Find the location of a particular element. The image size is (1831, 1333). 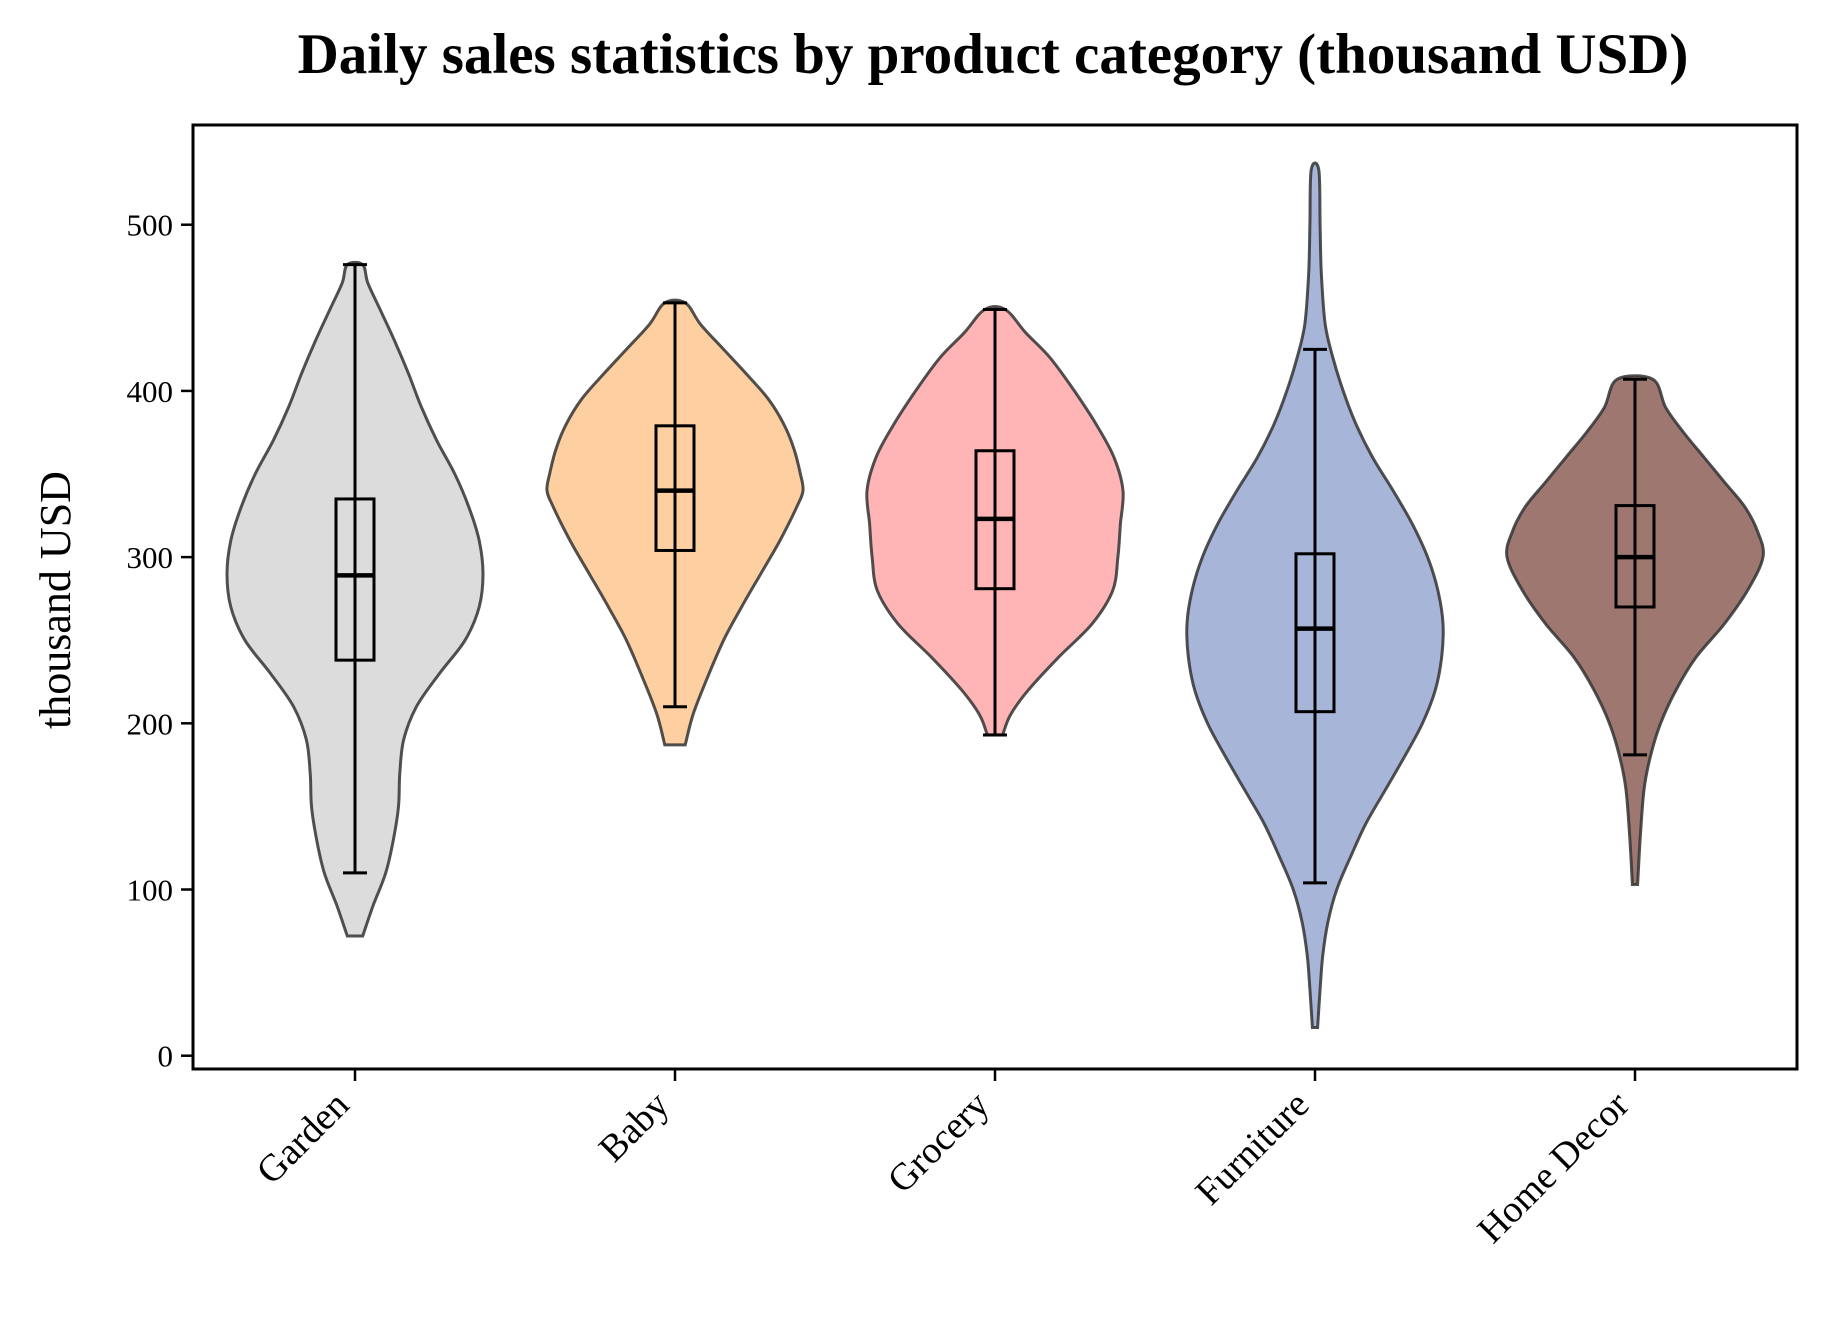

violin-group-home-decor is located at coordinates (1635, 630).